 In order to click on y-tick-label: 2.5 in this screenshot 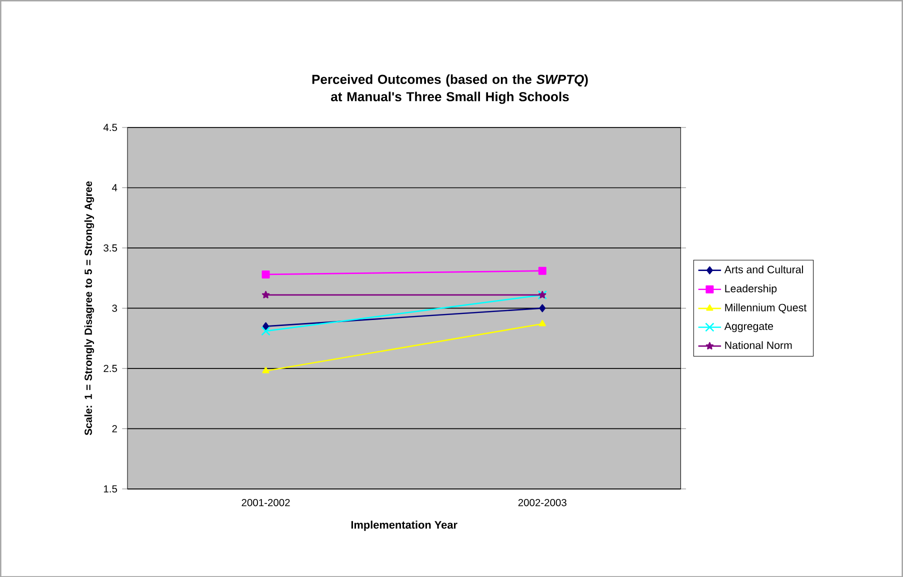, I will do `click(111, 368)`.